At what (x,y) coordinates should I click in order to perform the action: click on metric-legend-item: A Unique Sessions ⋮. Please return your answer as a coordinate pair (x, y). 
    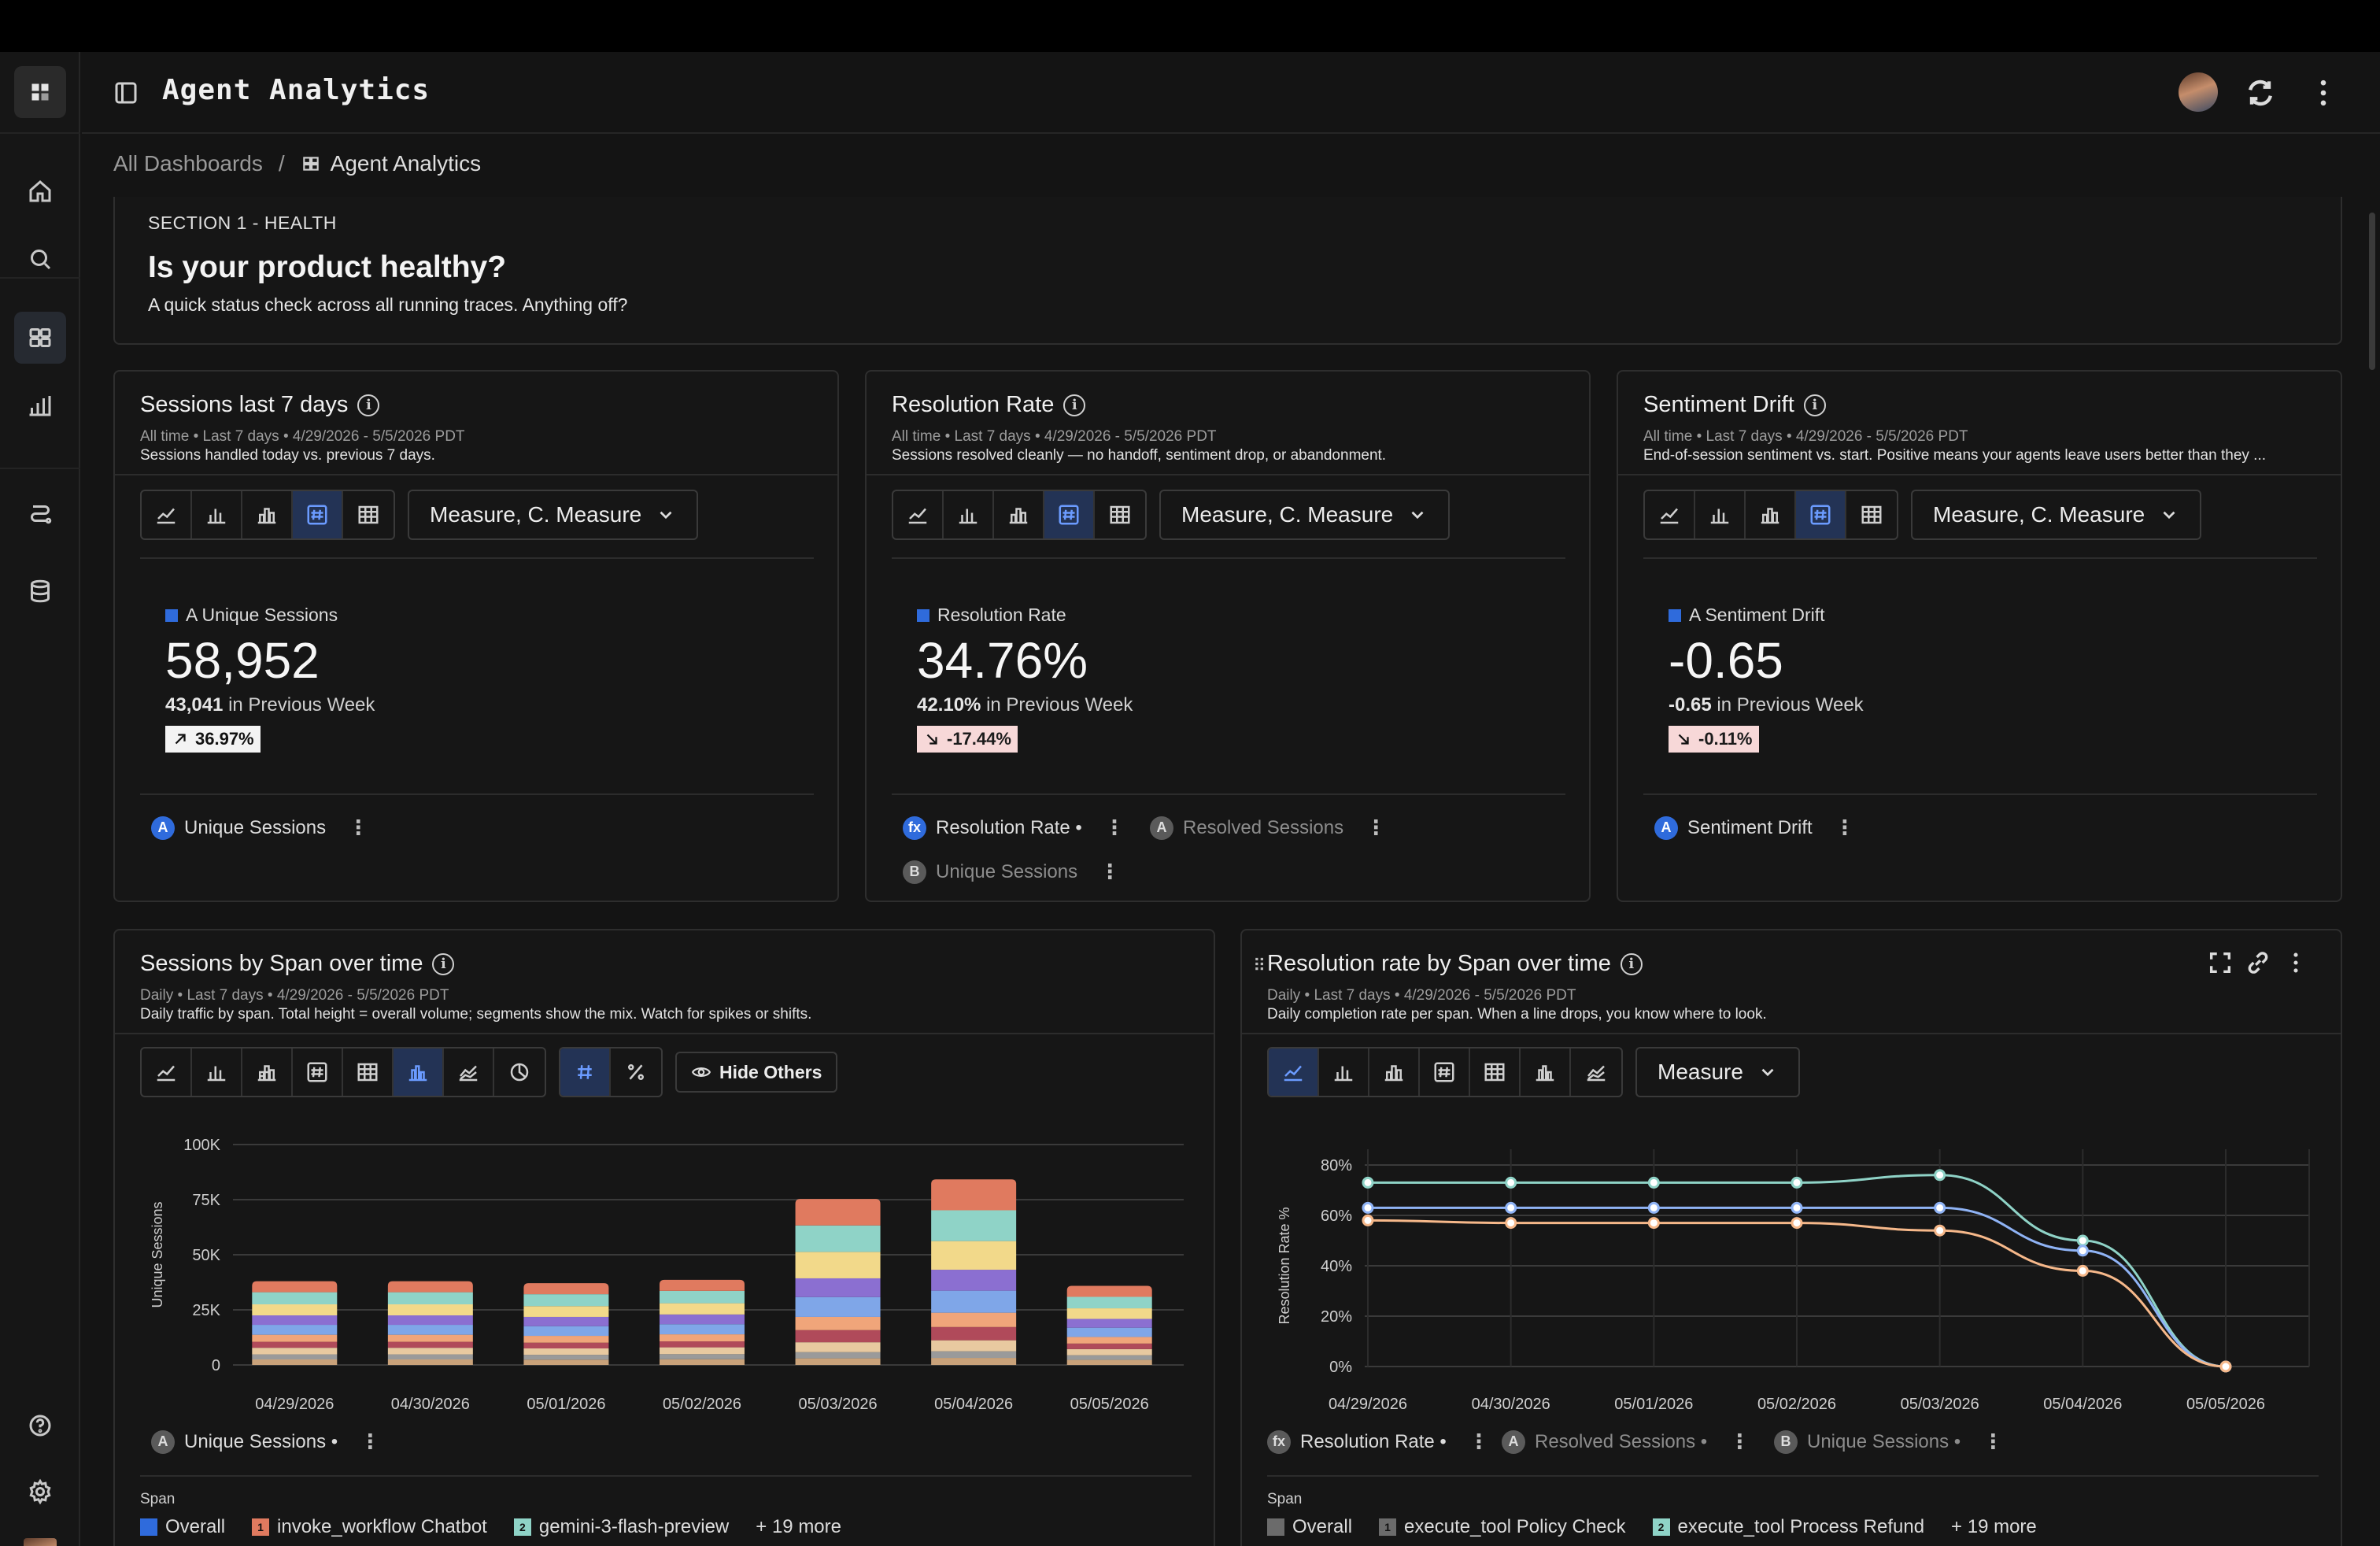
    Looking at the image, I should click on (259, 828).